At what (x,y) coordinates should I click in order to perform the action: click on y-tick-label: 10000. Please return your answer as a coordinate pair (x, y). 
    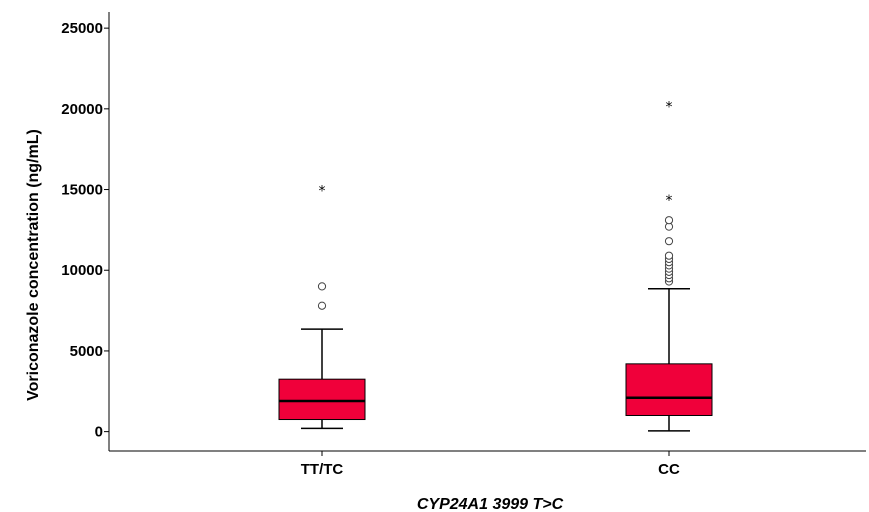
    Looking at the image, I should click on (82, 270).